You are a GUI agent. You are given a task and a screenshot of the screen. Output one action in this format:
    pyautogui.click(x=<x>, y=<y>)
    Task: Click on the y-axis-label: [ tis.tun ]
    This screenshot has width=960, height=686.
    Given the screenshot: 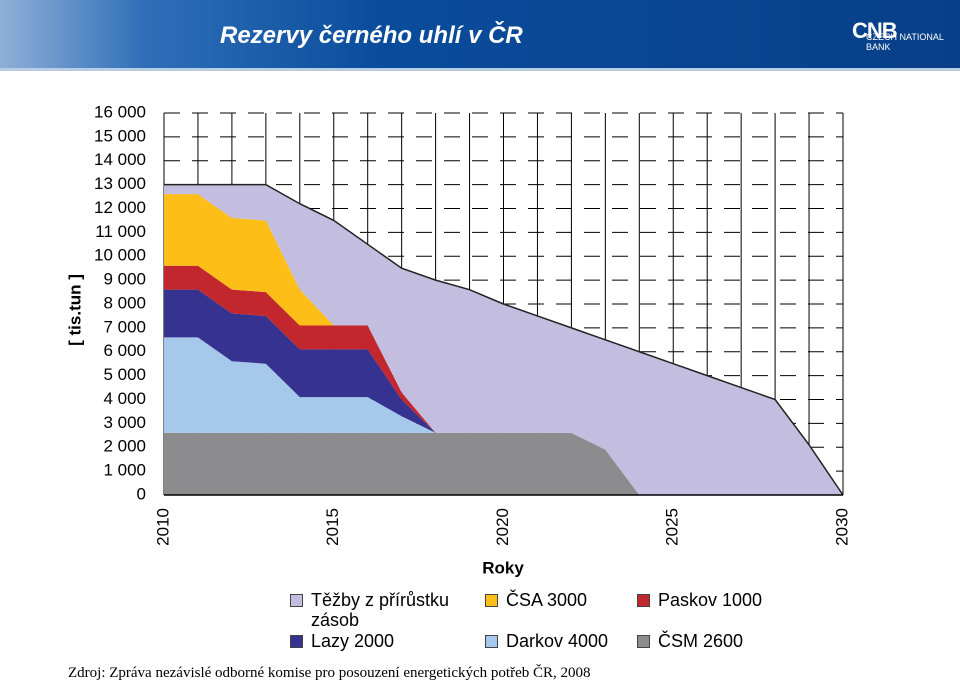 What is the action you would take?
    pyautogui.click(x=74, y=310)
    